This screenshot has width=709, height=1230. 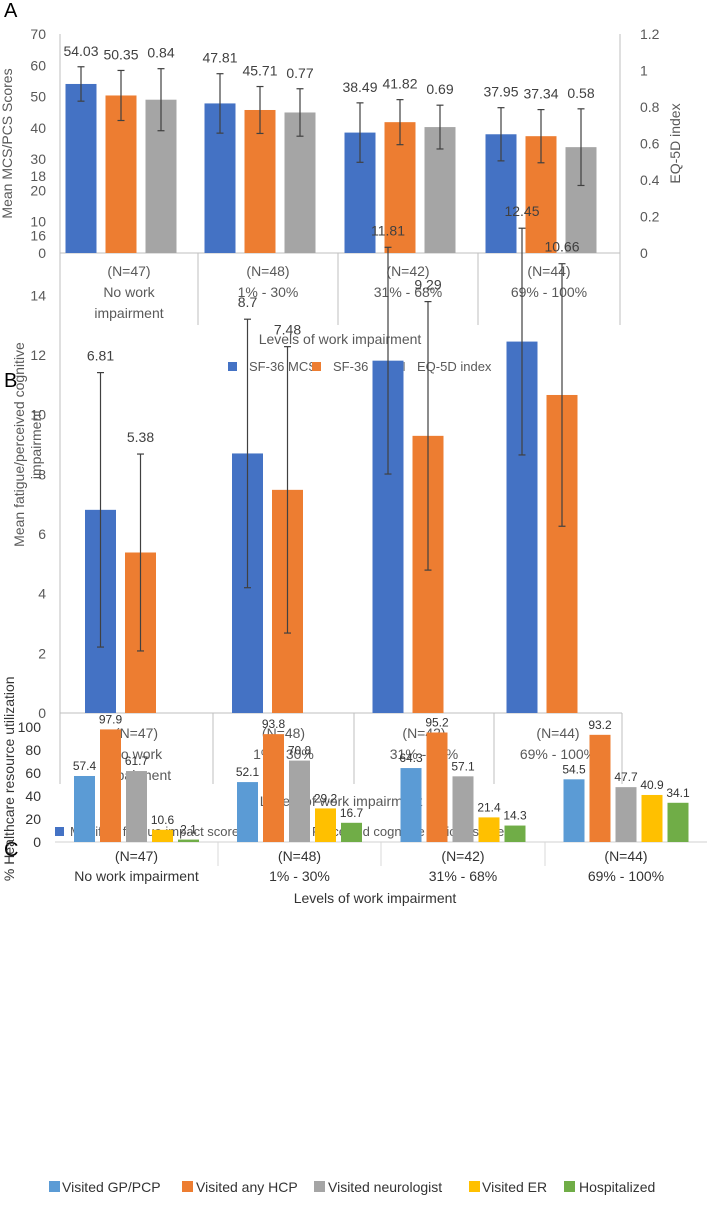 I want to click on panel-c-data-label: 10.6, so click(x=163, y=820).